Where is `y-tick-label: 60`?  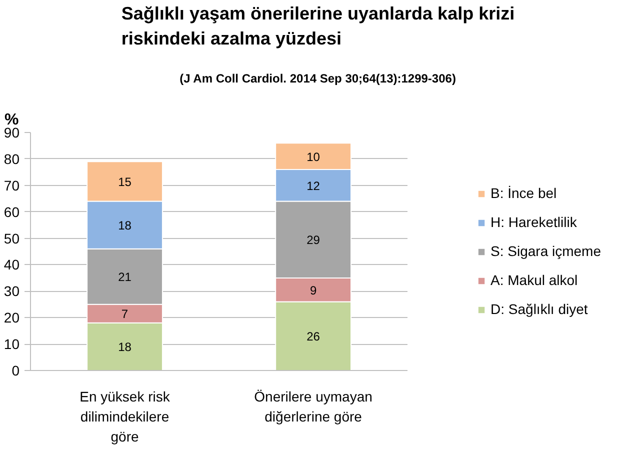 y-tick-label: 60 is located at coordinates (12, 212).